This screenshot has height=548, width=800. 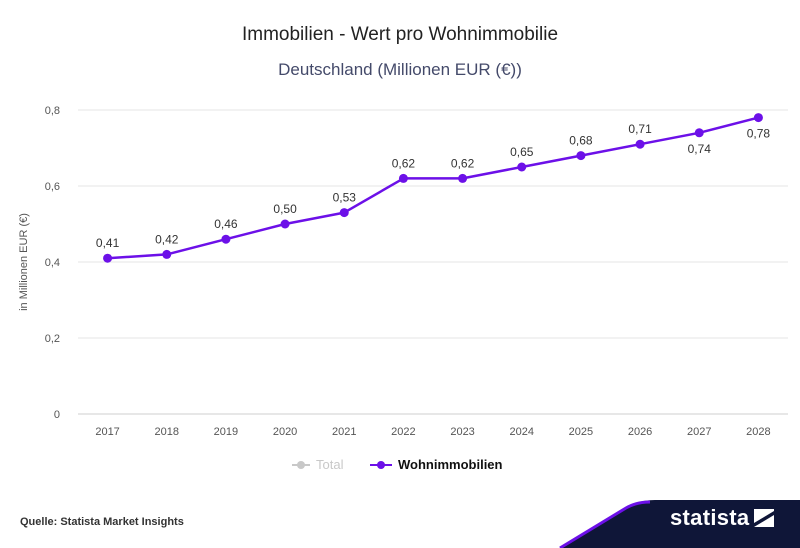 What do you see at coordinates (759, 134) in the screenshot?
I see `data-label: 0,78` at bounding box center [759, 134].